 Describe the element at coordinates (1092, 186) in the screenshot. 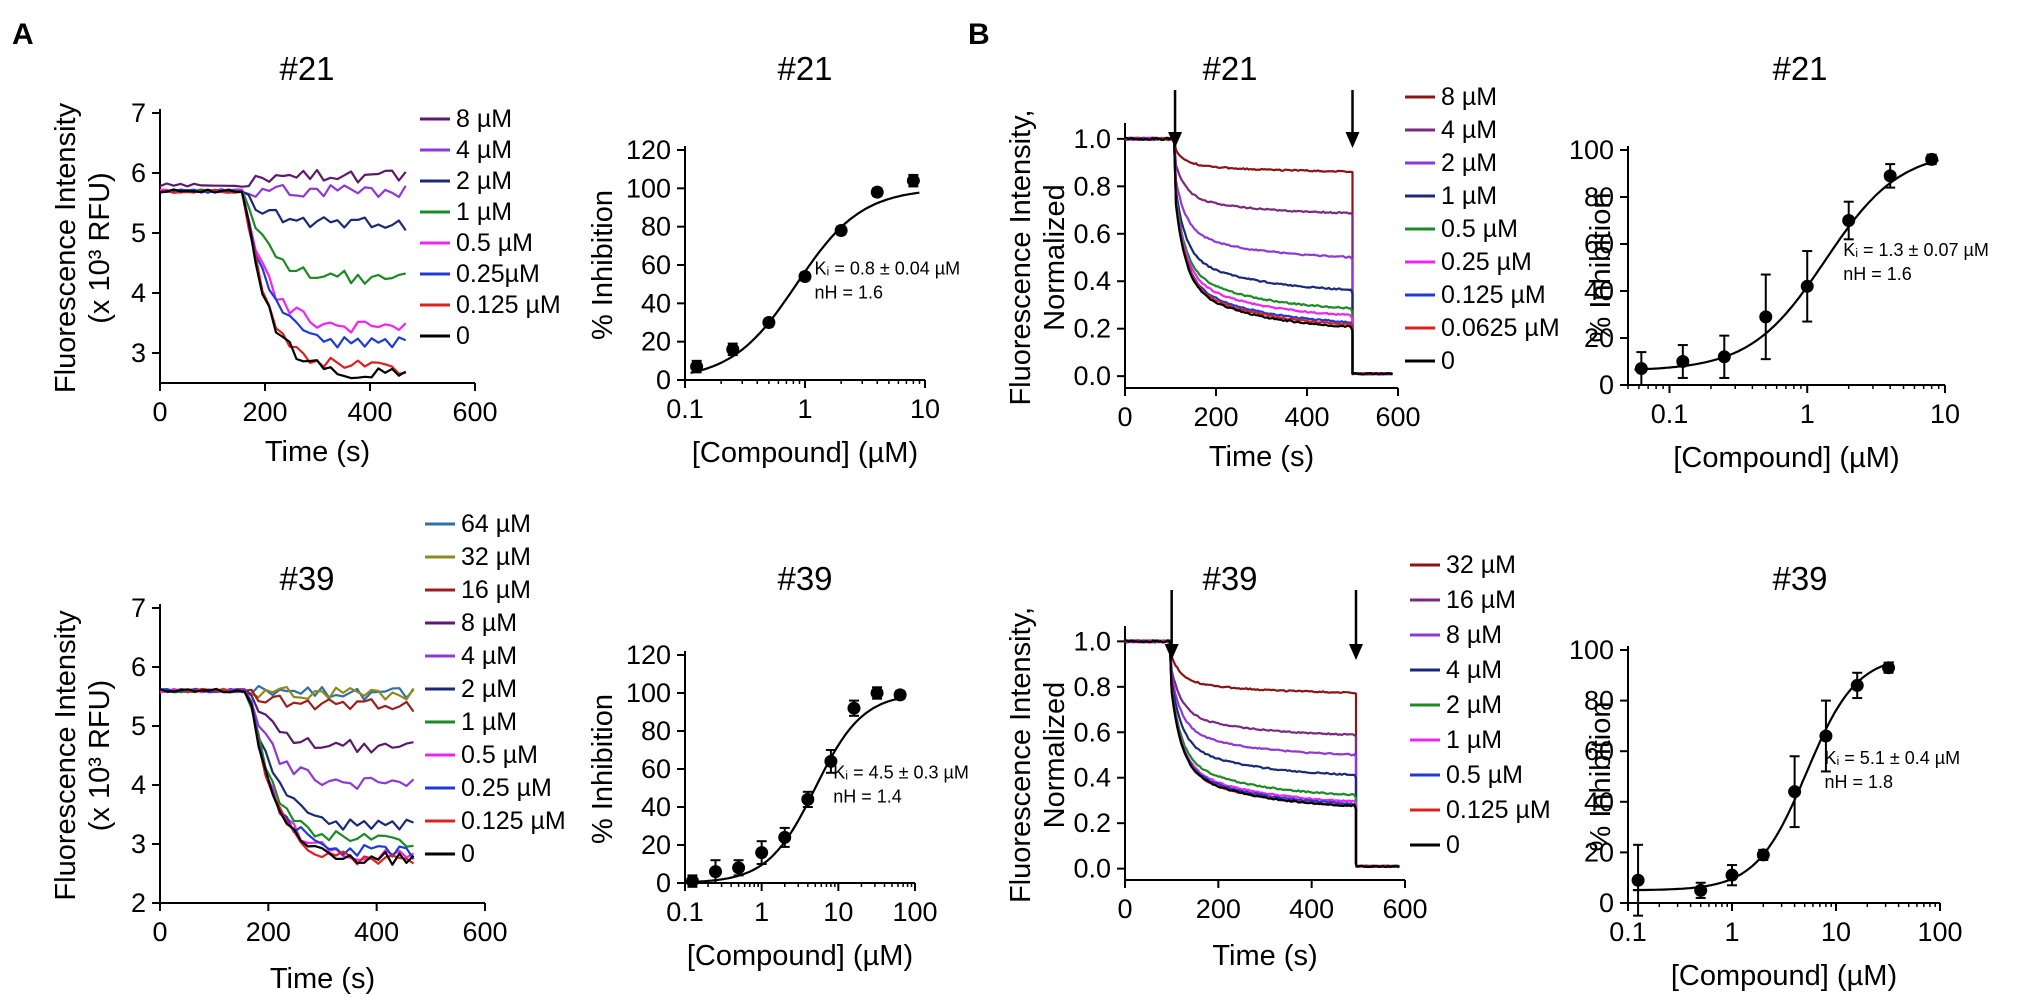

I see `y-tick-label: 0.8` at that location.